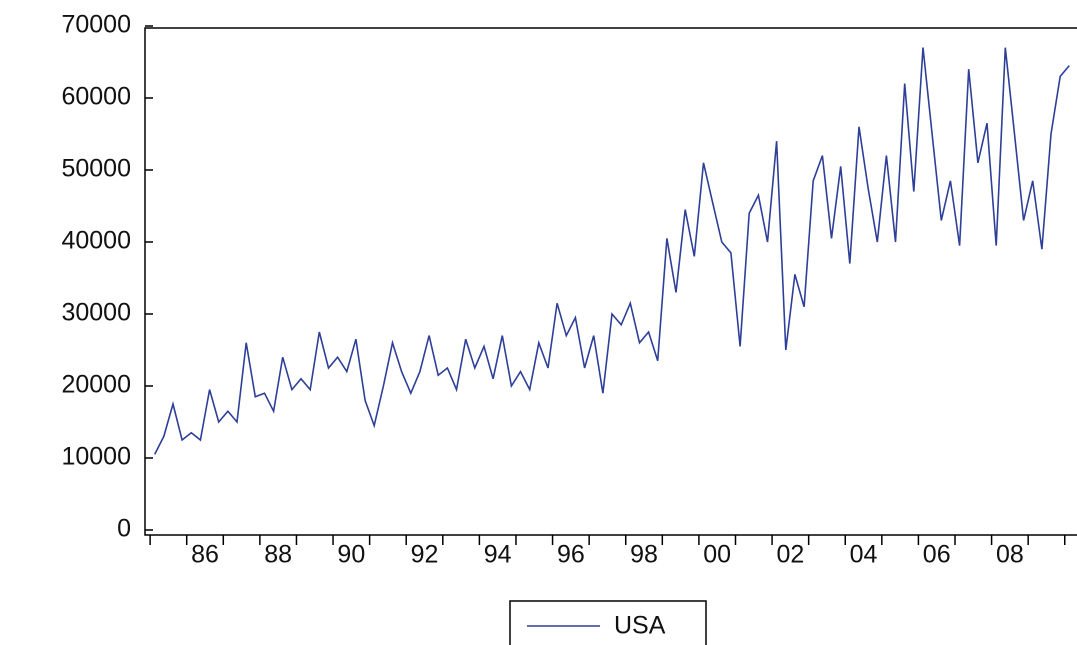 This screenshot has width=1077, height=645. Describe the element at coordinates (96, 25) in the screenshot. I see `y-tick-label: 70000` at that location.